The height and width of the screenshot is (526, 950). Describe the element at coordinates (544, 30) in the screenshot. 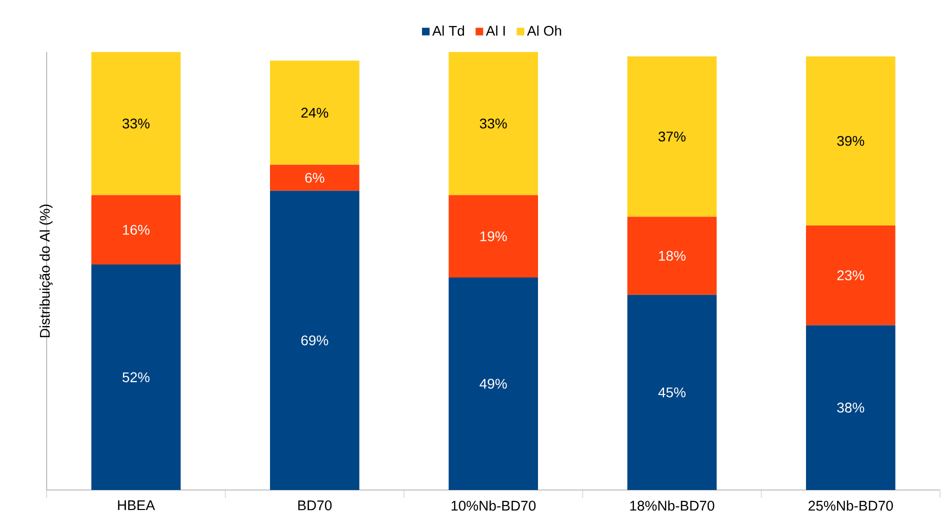

I see `legend-label: Al Oh` at that location.